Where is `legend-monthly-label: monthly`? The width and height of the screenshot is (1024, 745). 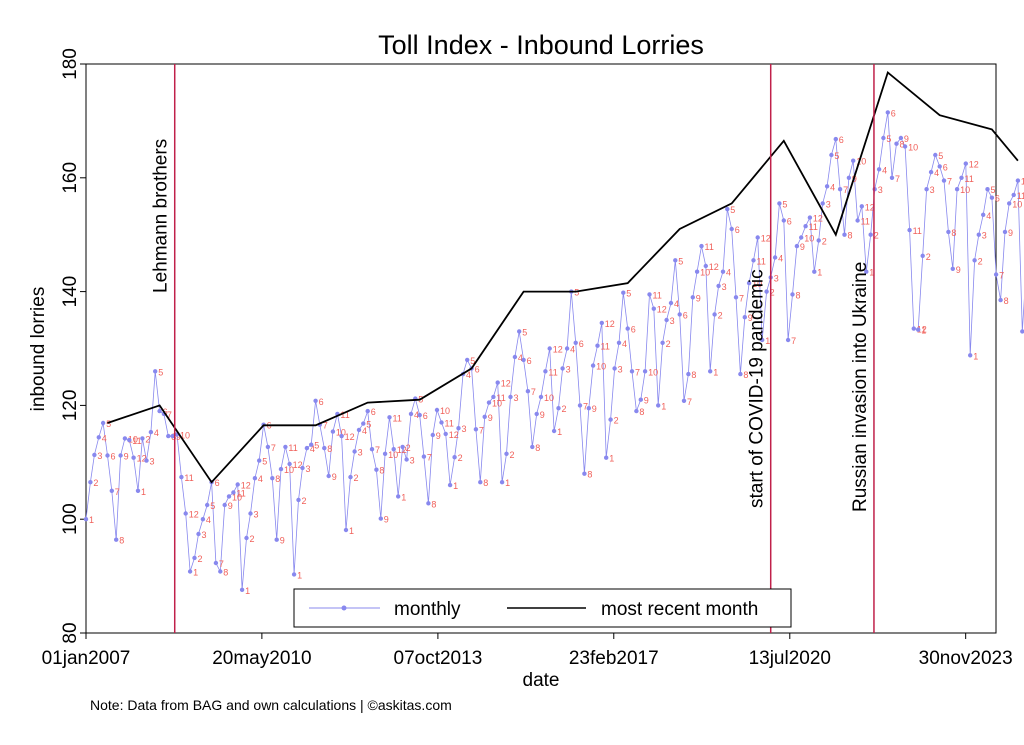 legend-monthly-label: monthly is located at coordinates (427, 609).